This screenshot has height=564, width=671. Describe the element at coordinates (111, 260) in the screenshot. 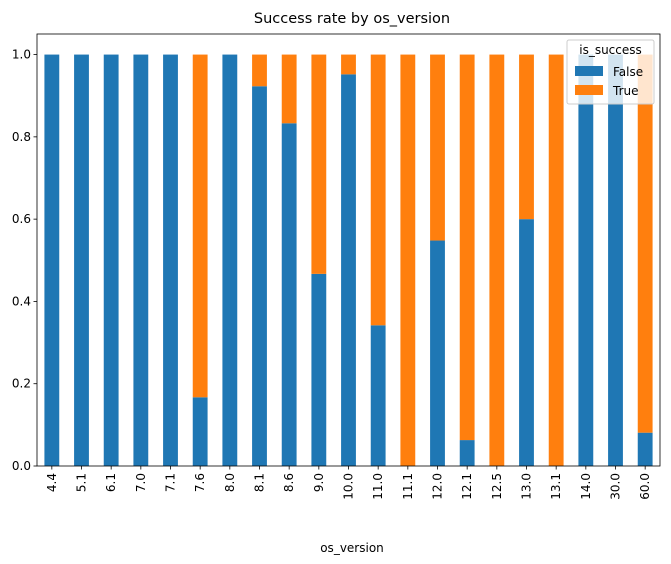

I see `bar-false-6.1` at that location.